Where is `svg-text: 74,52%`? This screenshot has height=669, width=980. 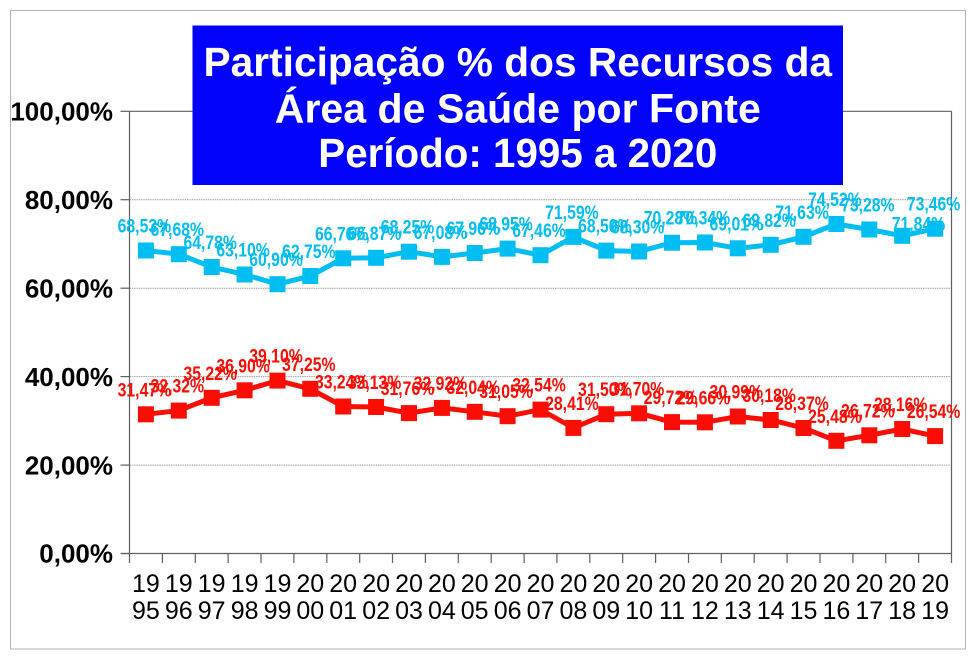 svg-text: 74,52% is located at coordinates (835, 200).